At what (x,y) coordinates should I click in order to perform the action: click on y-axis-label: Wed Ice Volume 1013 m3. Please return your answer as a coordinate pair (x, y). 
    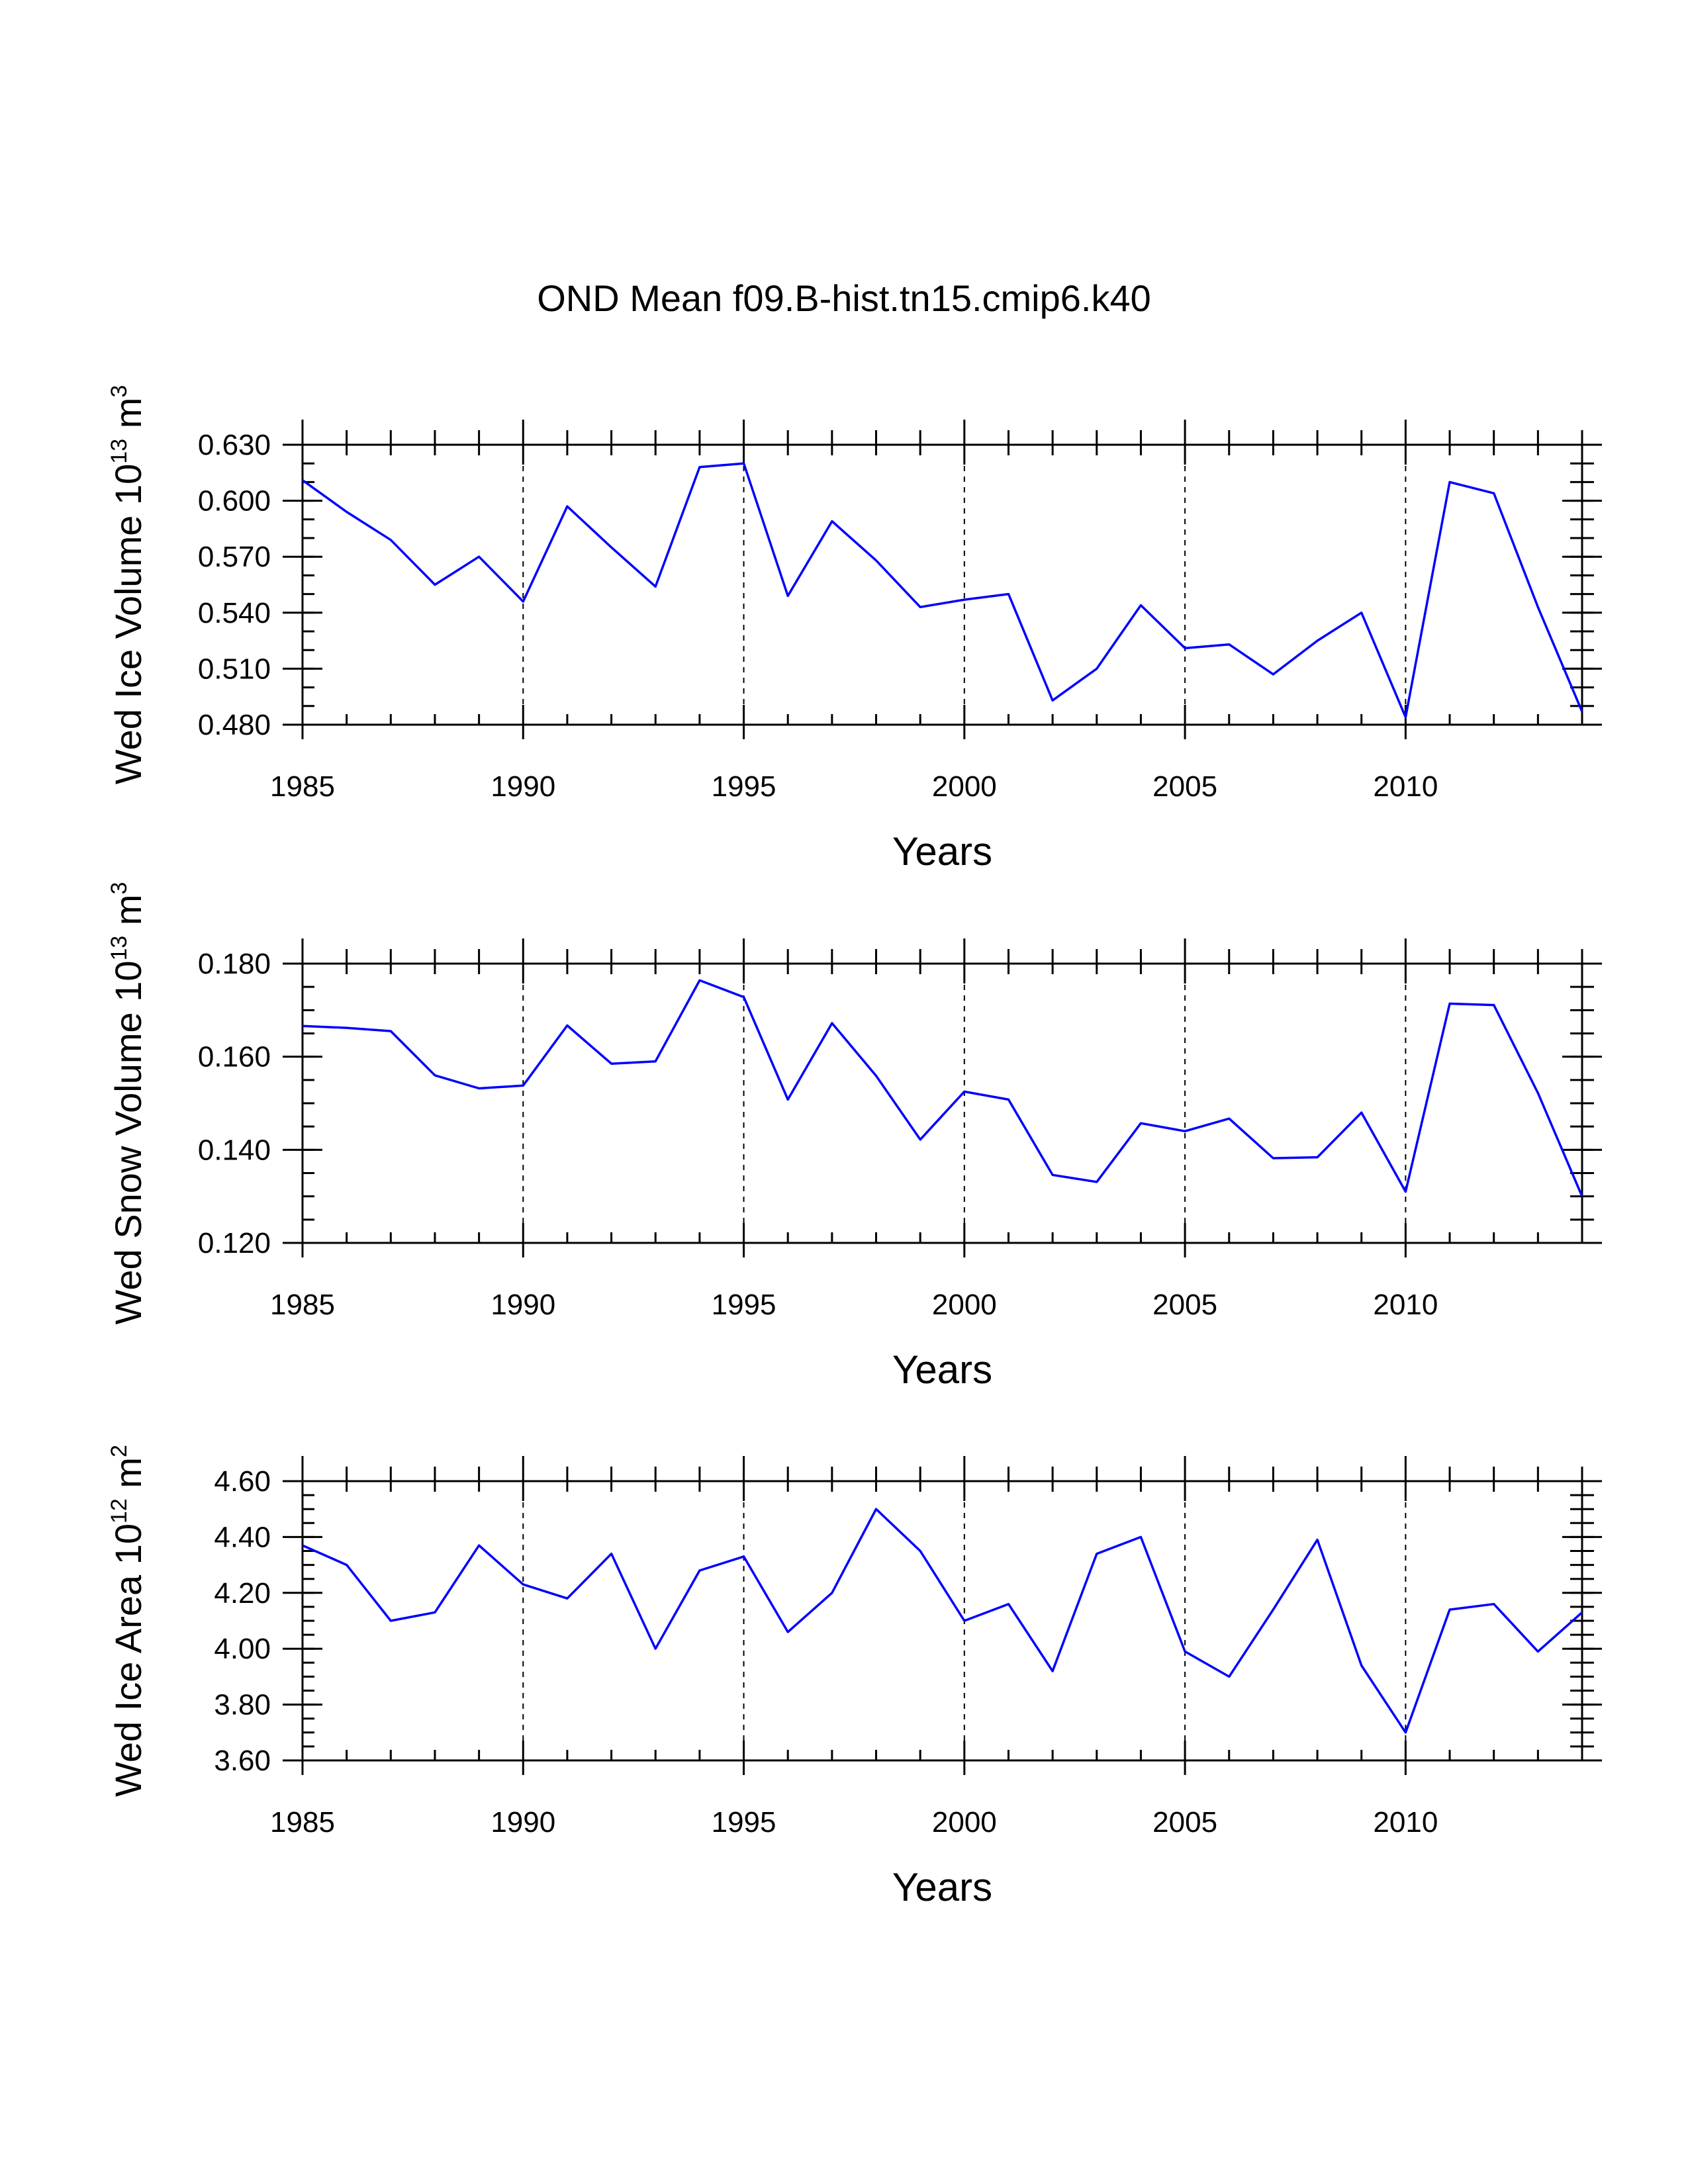
    Looking at the image, I should click on (128, 585).